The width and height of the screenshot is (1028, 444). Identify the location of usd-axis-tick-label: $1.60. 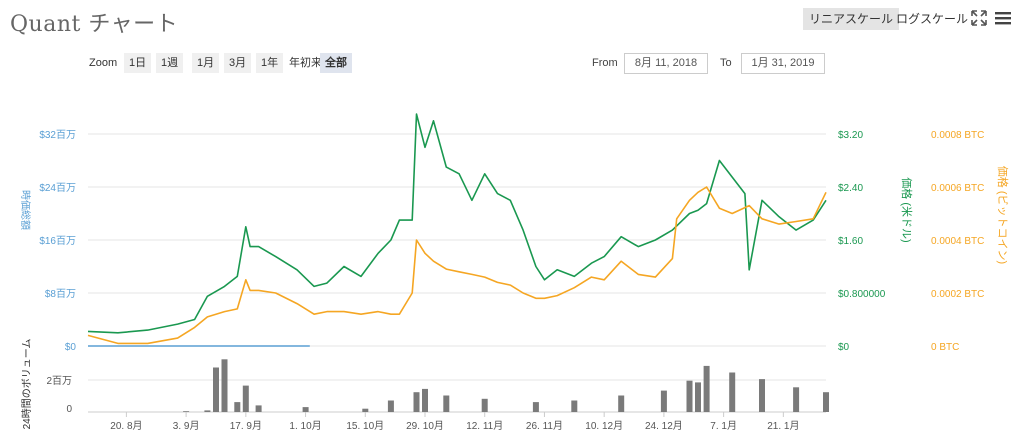
(850, 241).